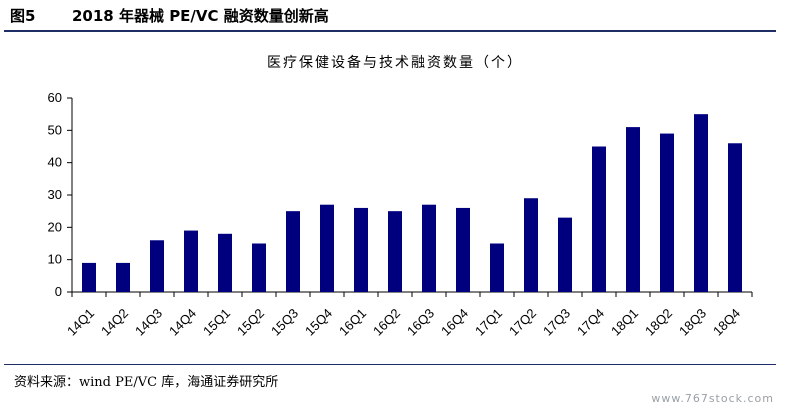 Image resolution: width=790 pixels, height=413 pixels. What do you see at coordinates (200, 16) in the screenshot?
I see `figure-title: 2018 年器械 PE/VC 融资数量创新高` at bounding box center [200, 16].